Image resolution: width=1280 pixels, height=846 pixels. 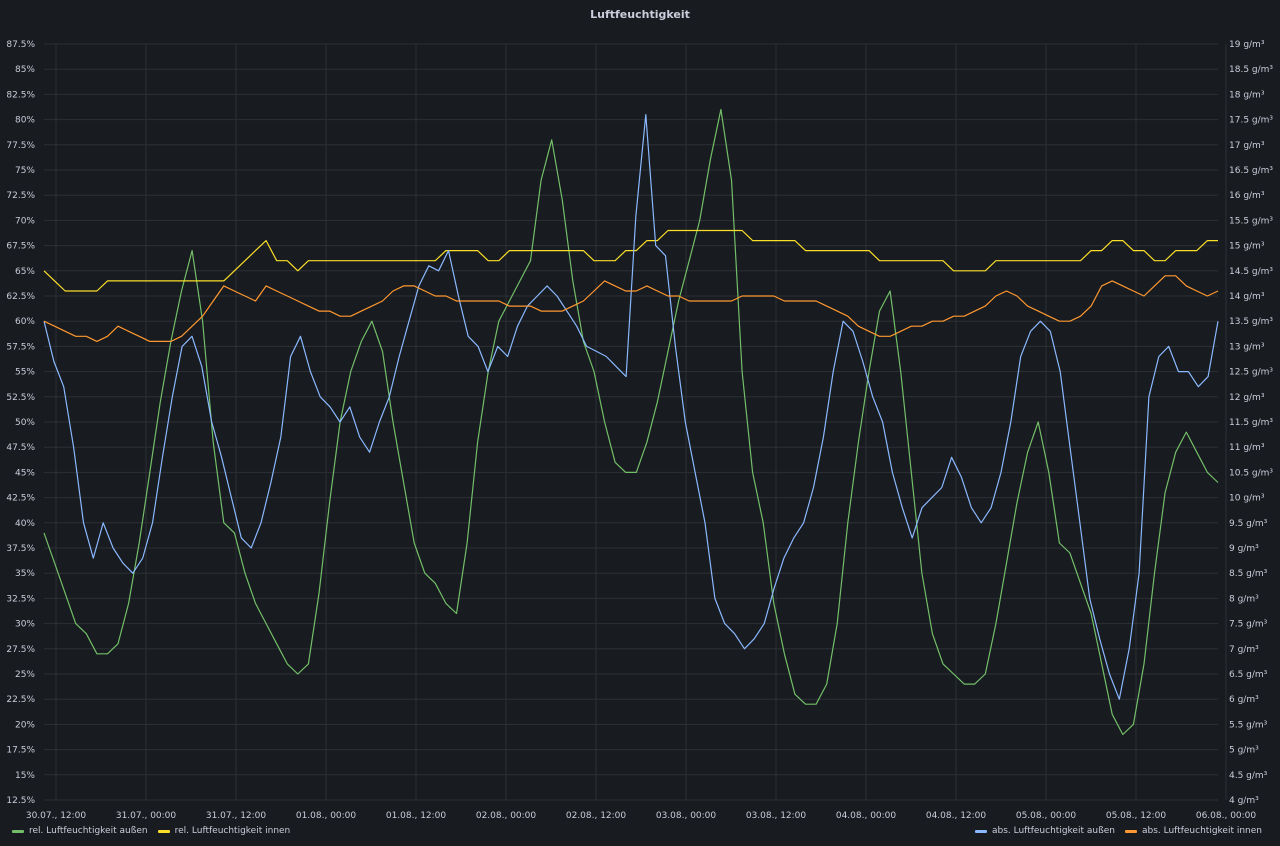 I want to click on y-left-tick-label: 30%, so click(x=25, y=625).